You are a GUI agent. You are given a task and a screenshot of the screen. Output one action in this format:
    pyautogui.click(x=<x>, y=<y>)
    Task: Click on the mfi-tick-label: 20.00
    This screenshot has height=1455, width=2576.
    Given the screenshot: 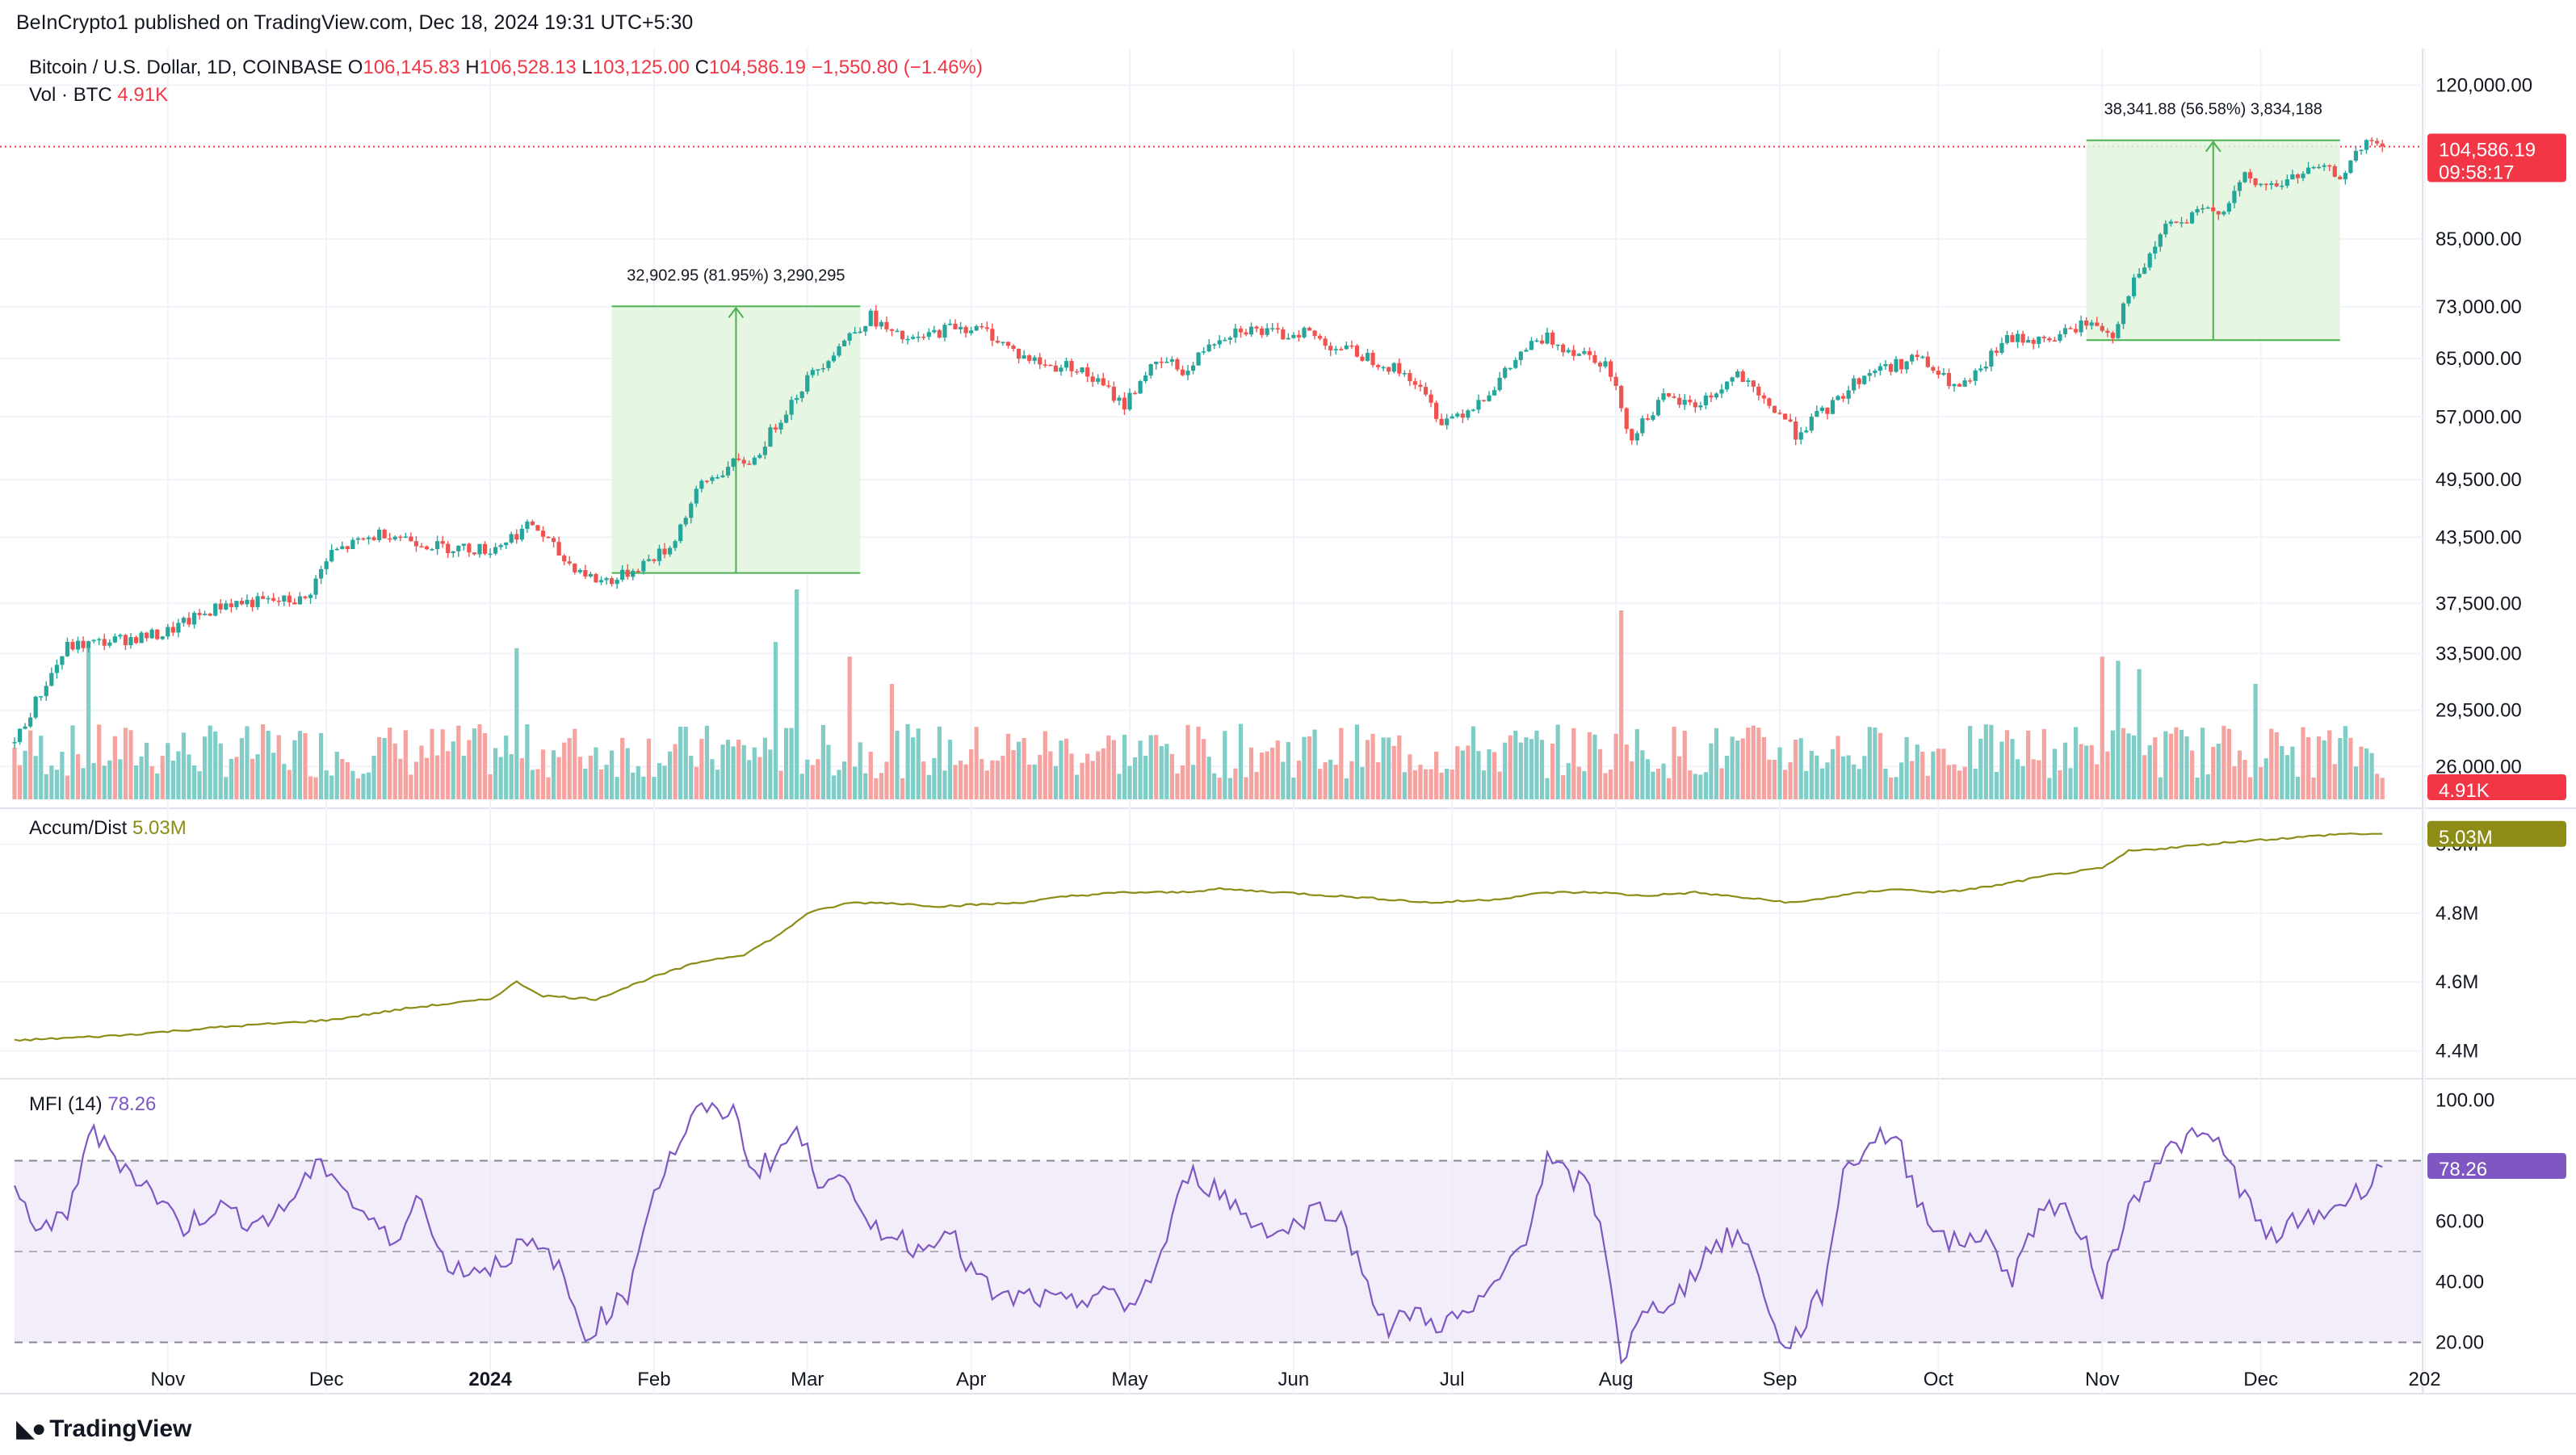 What is the action you would take?
    pyautogui.click(x=2459, y=1343)
    